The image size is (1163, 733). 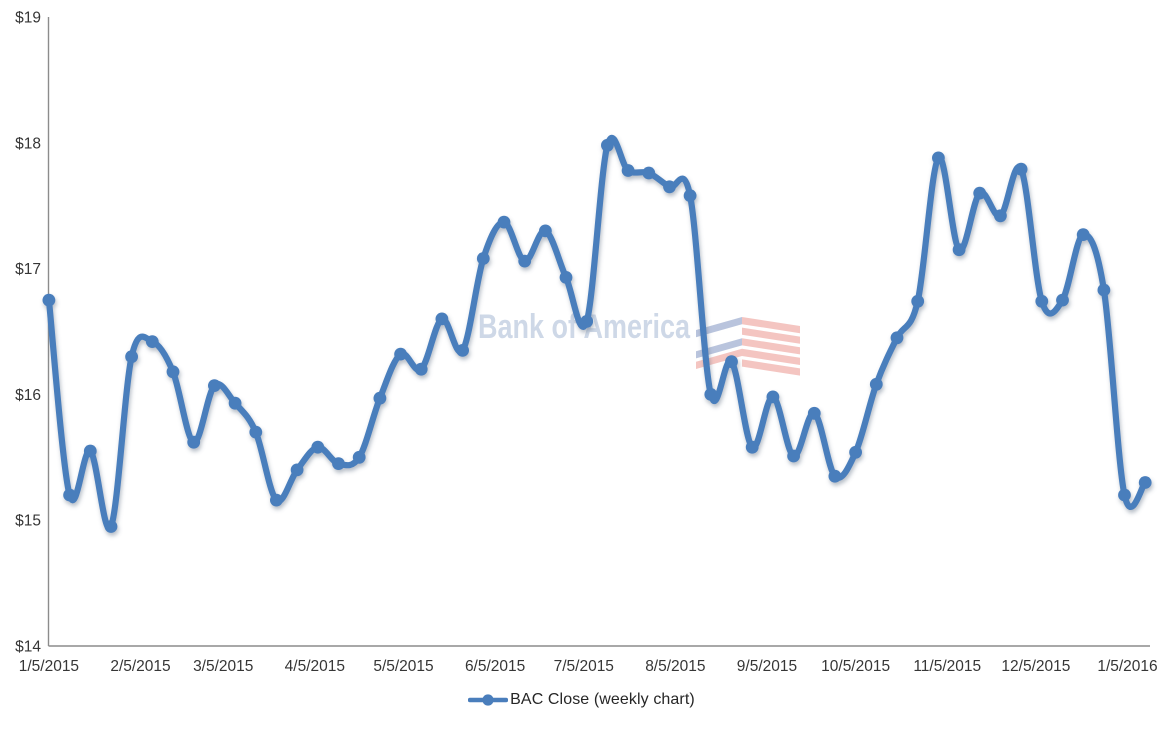 What do you see at coordinates (495, 666) in the screenshot?
I see `x-tick-label: 6/5/2015` at bounding box center [495, 666].